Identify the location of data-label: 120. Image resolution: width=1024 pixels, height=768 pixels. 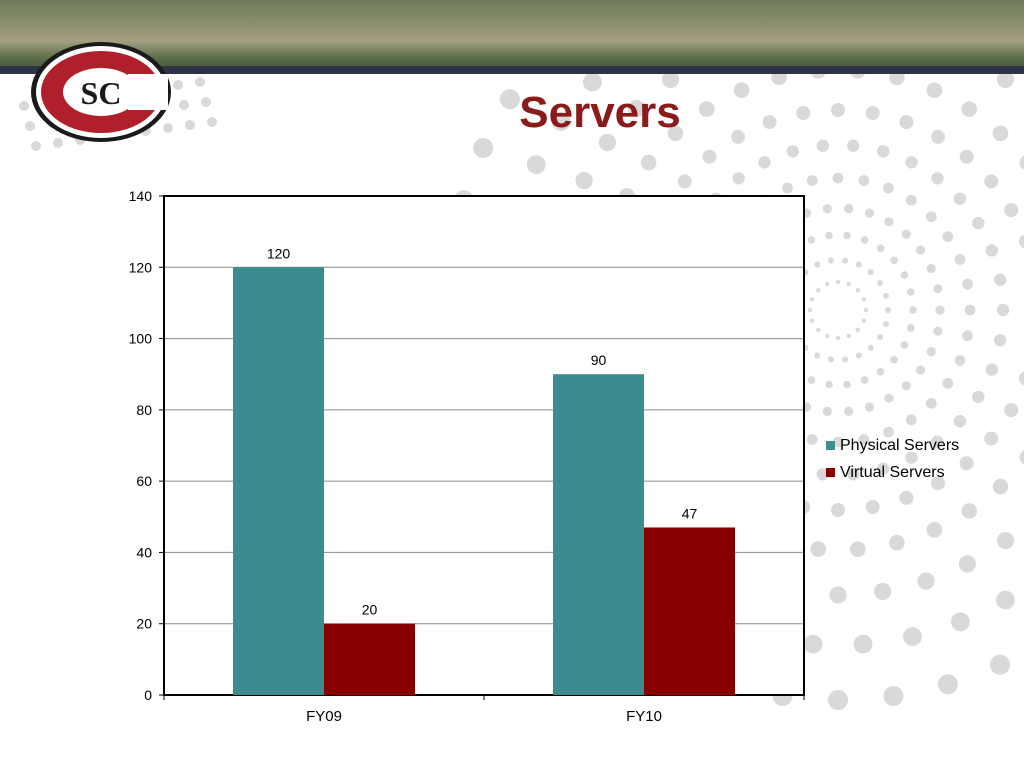
(279, 253).